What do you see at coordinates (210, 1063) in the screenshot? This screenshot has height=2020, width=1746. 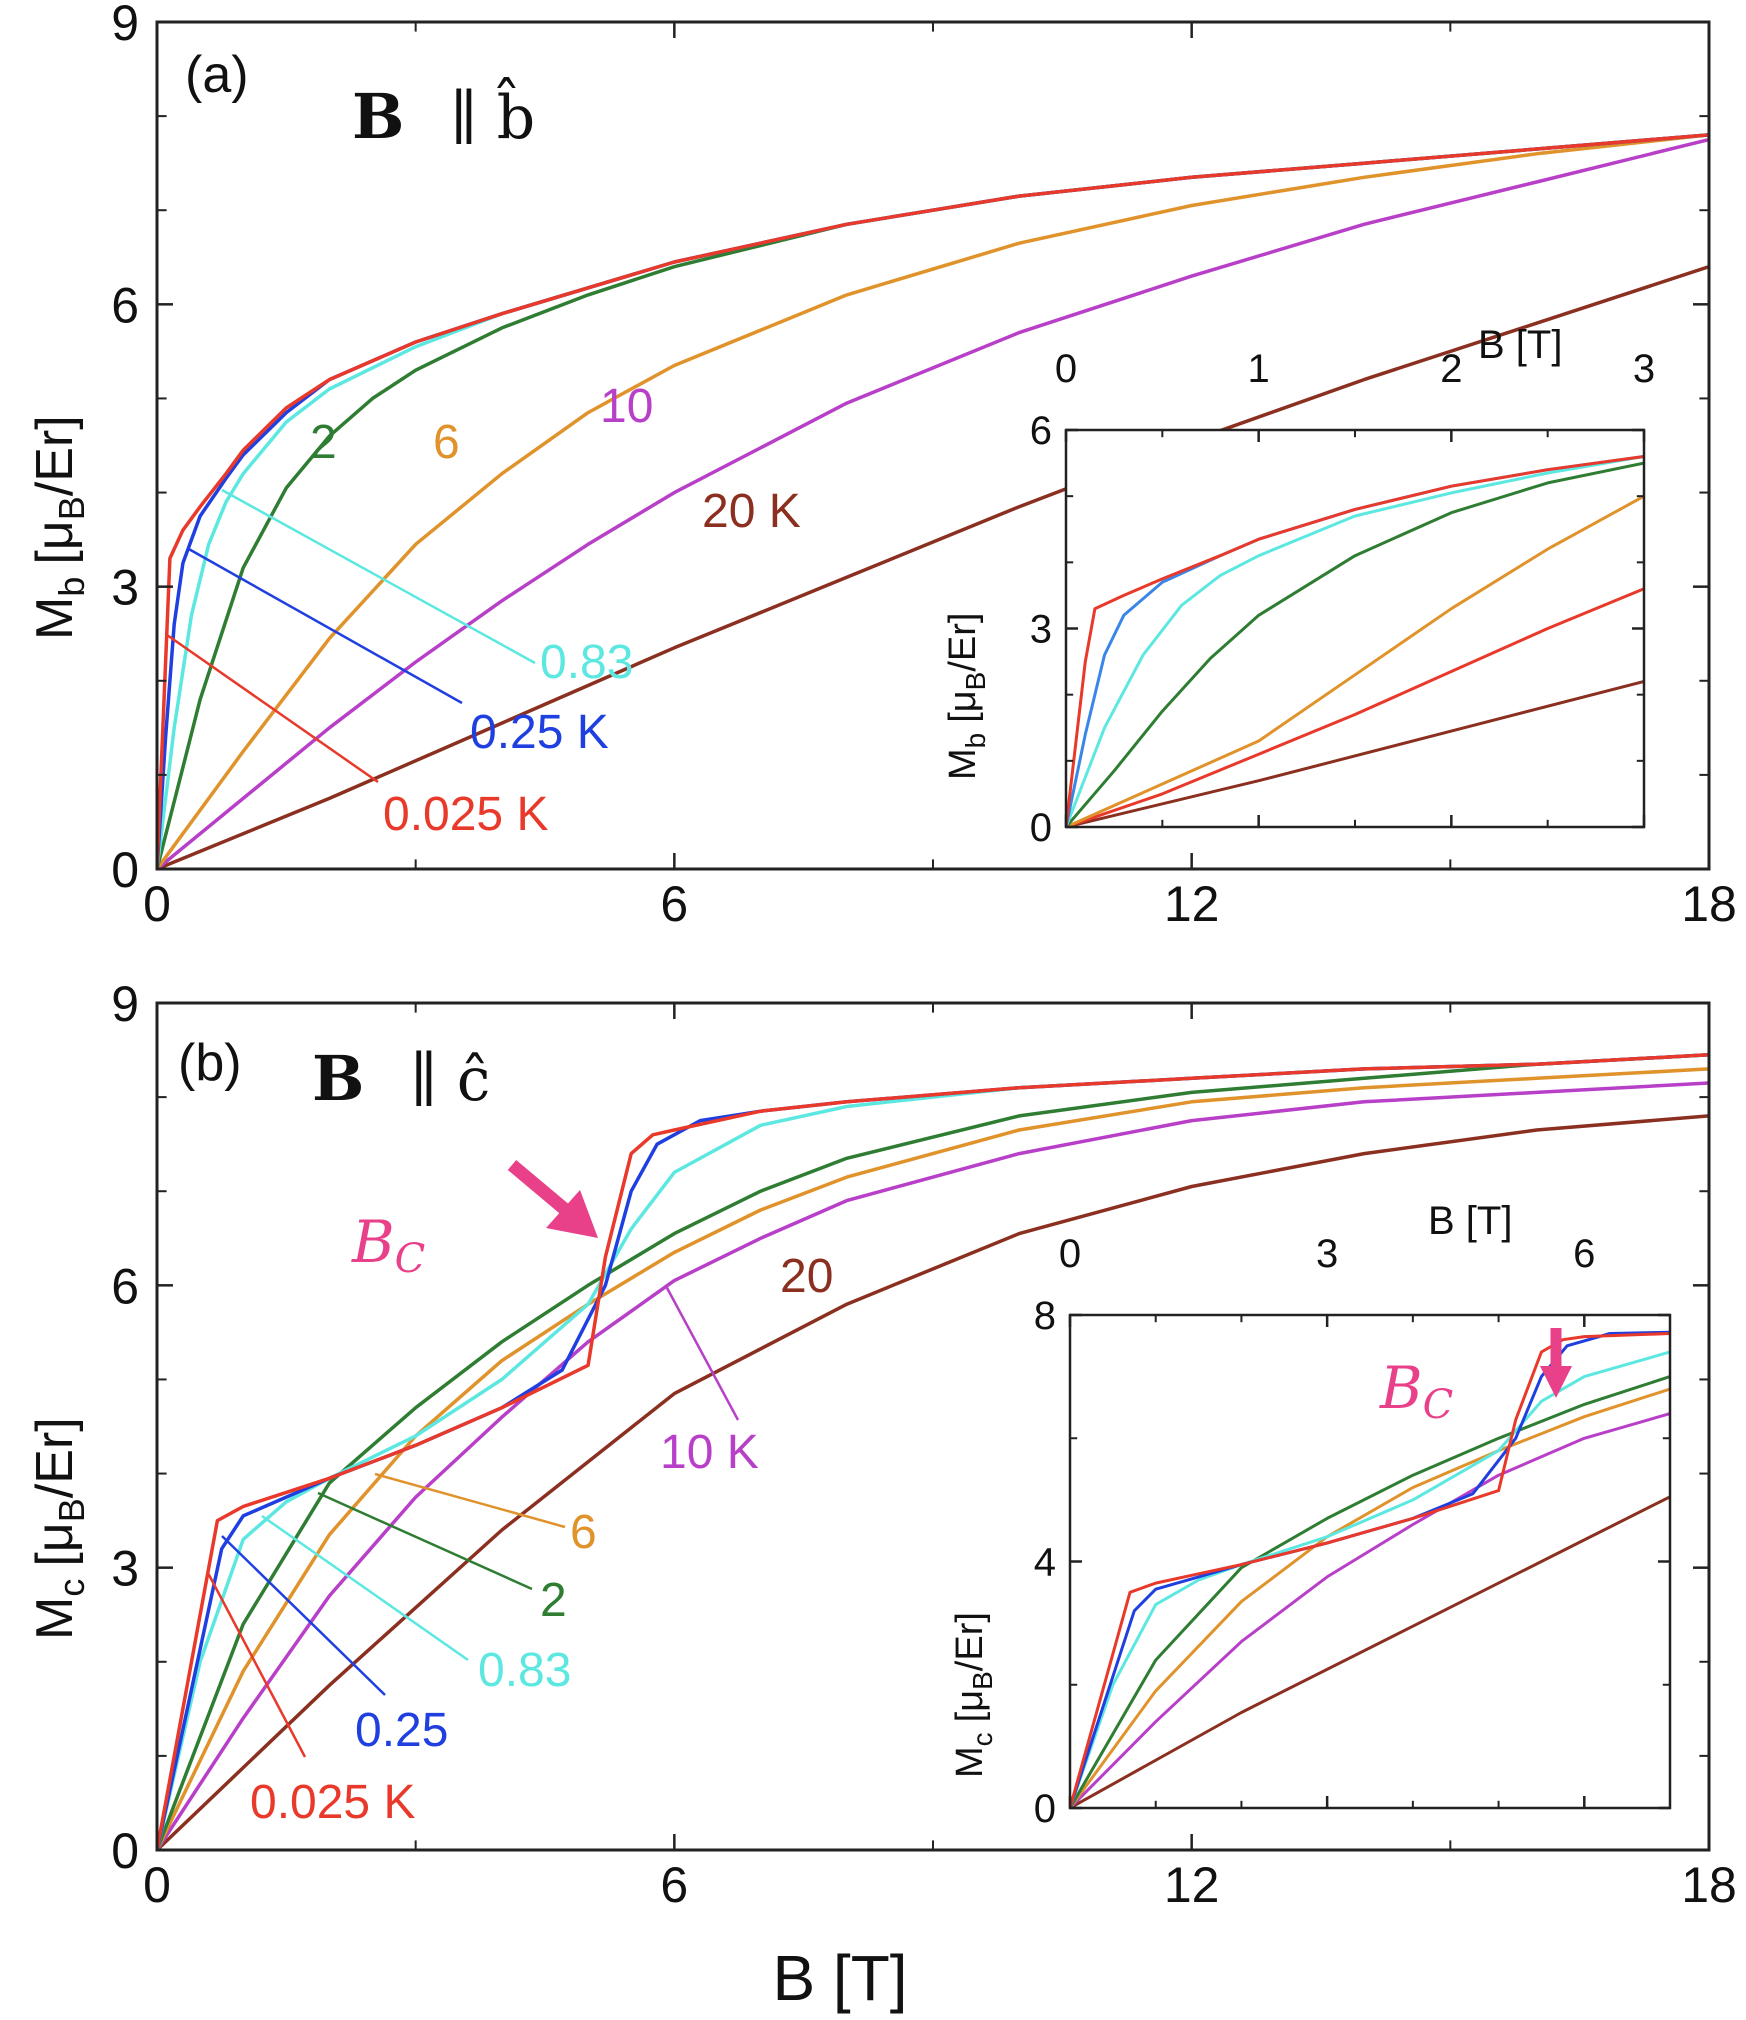 I see `panel-b-label: (b)` at bounding box center [210, 1063].